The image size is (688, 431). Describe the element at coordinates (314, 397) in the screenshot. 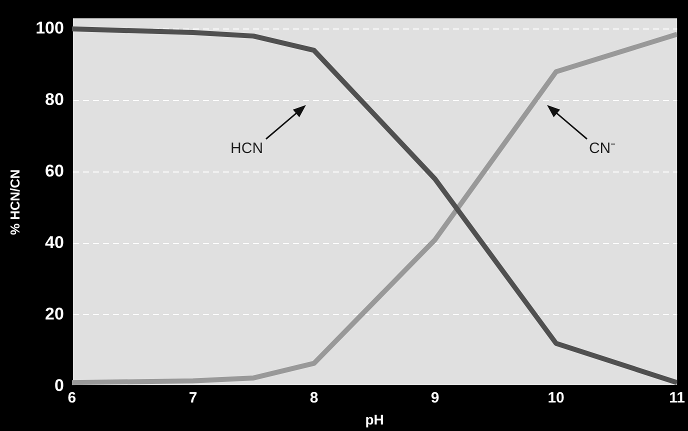

I see `x-tick-label: 8` at that location.